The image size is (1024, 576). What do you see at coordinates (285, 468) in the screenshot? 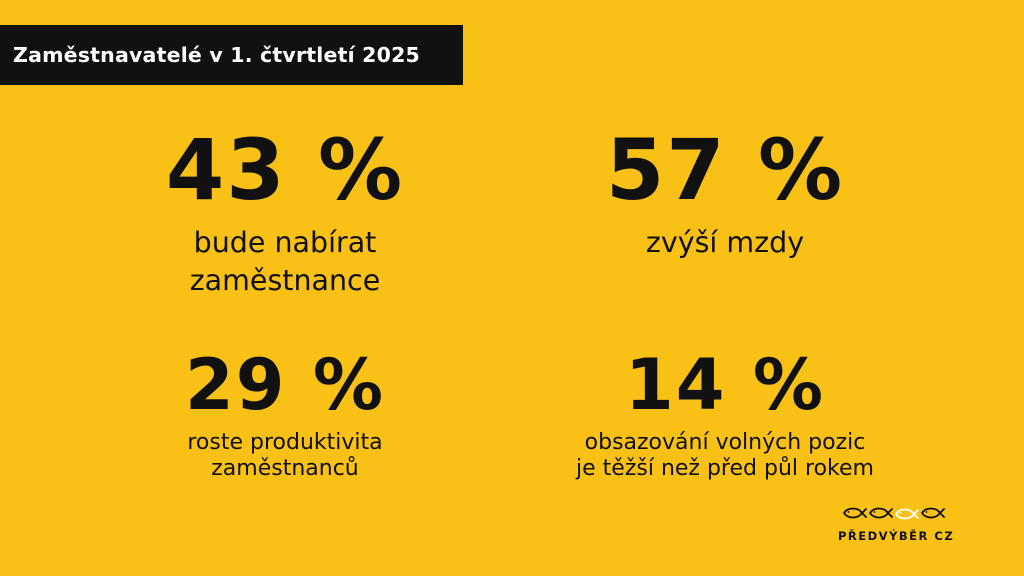
I see `stat-label-line: zaměstnanců` at bounding box center [285, 468].